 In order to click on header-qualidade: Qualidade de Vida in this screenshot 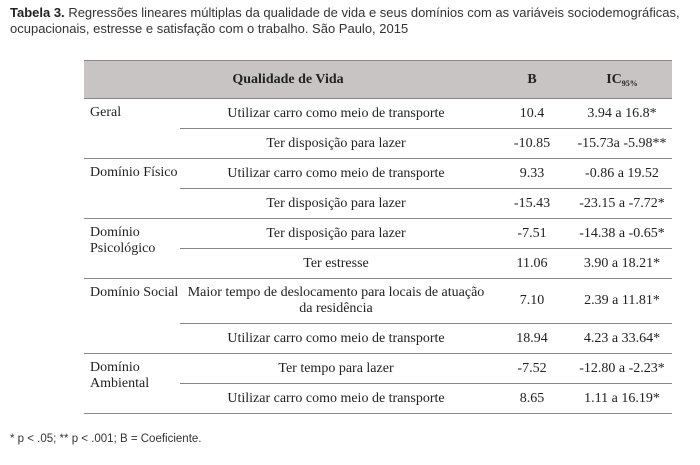, I will do `click(288, 79)`.